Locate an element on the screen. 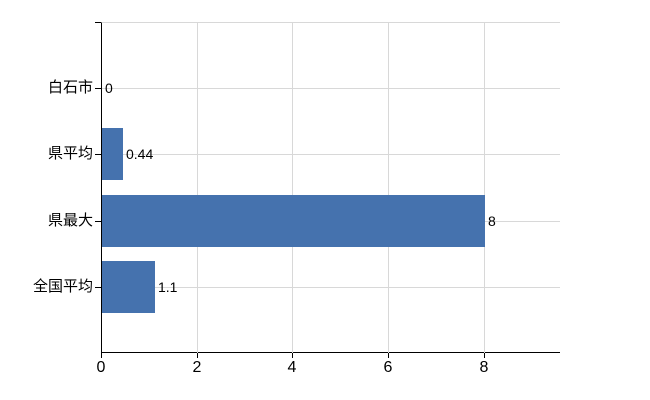 This screenshot has width=650, height=400. x-tick-label: 4 is located at coordinates (292, 367).